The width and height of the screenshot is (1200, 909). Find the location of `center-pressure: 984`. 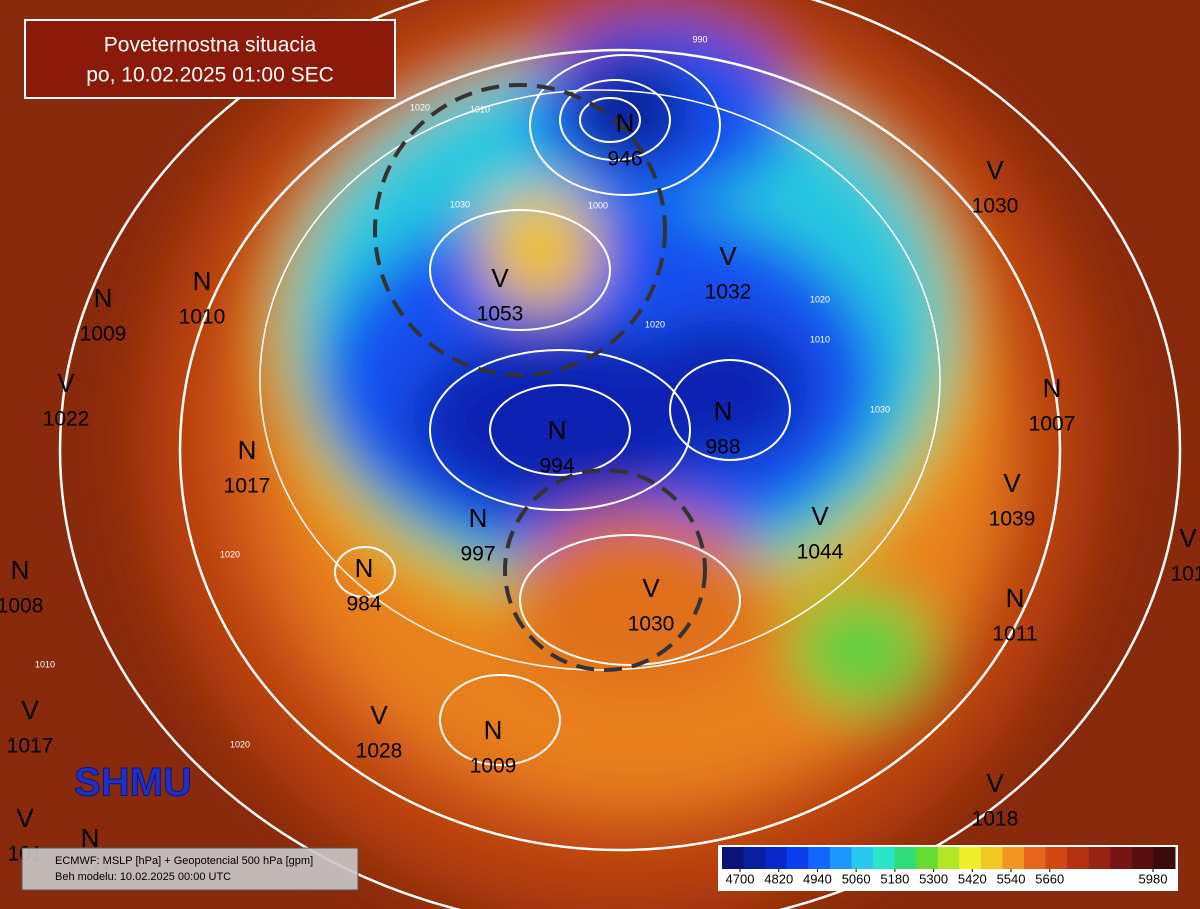

center-pressure: 984 is located at coordinates (363, 604).